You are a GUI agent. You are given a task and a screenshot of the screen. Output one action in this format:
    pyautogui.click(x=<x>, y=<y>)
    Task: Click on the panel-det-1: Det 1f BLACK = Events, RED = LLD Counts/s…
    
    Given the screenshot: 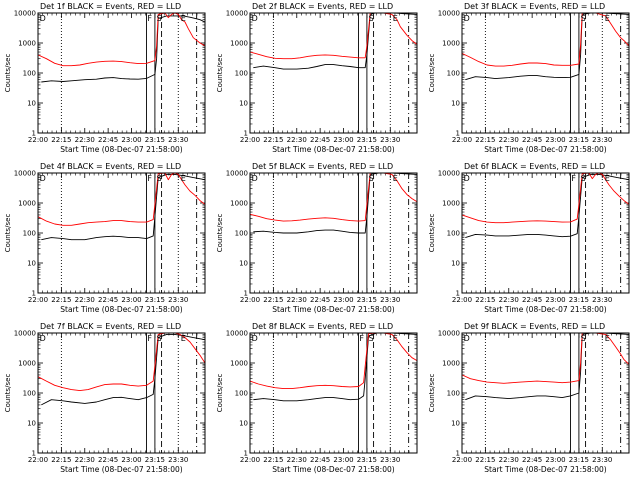 What is the action you would take?
    pyautogui.click(x=105, y=78)
    